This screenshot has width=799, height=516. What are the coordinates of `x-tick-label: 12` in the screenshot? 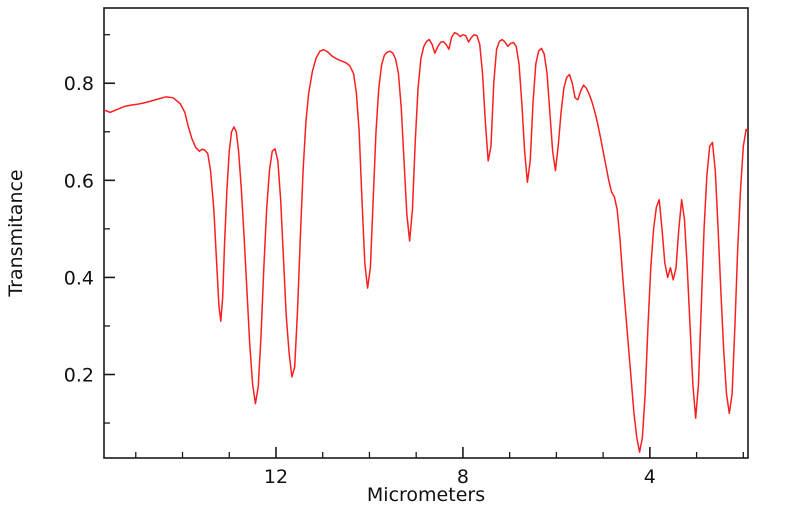 It's located at (276, 477).